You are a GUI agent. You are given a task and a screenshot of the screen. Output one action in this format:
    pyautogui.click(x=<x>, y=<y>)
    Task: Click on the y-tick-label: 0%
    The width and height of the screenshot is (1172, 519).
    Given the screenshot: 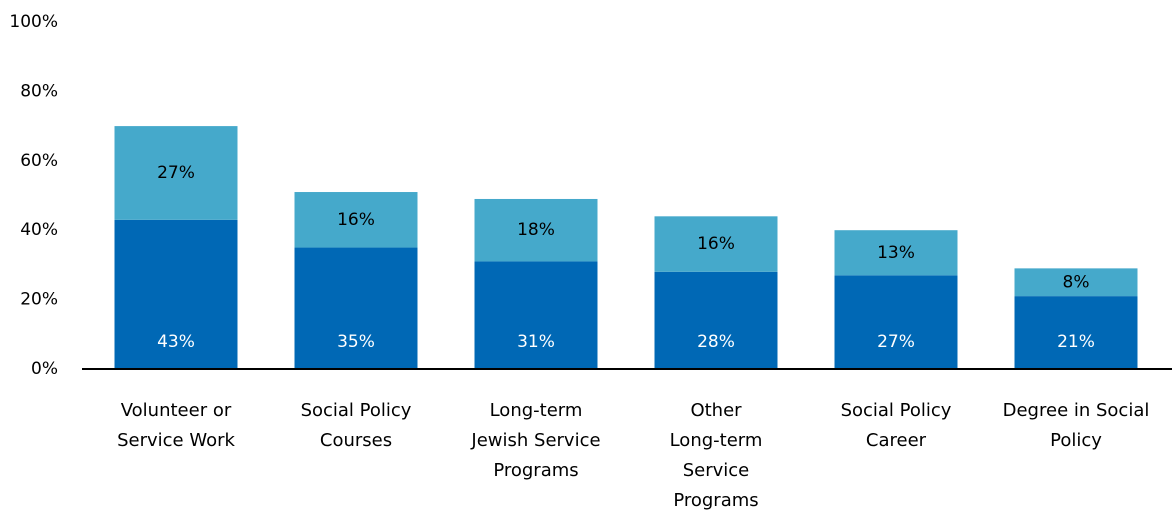 What is the action you would take?
    pyautogui.click(x=44, y=369)
    